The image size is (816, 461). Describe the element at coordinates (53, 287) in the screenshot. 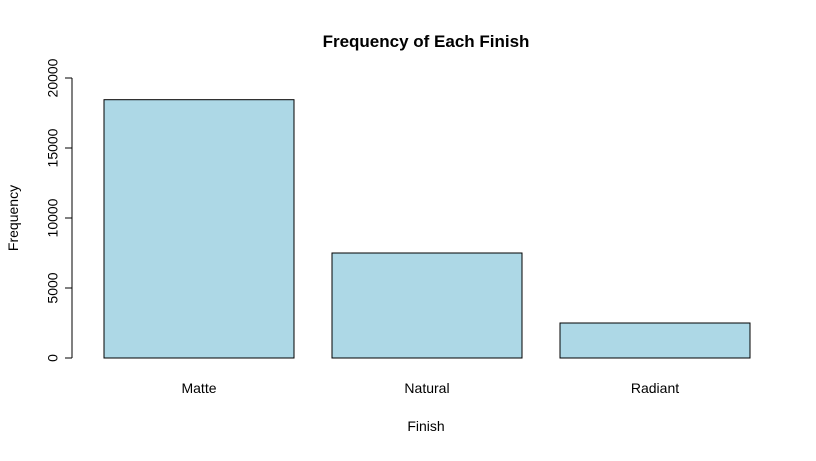

I see `y-tick-label: 5000` at that location.